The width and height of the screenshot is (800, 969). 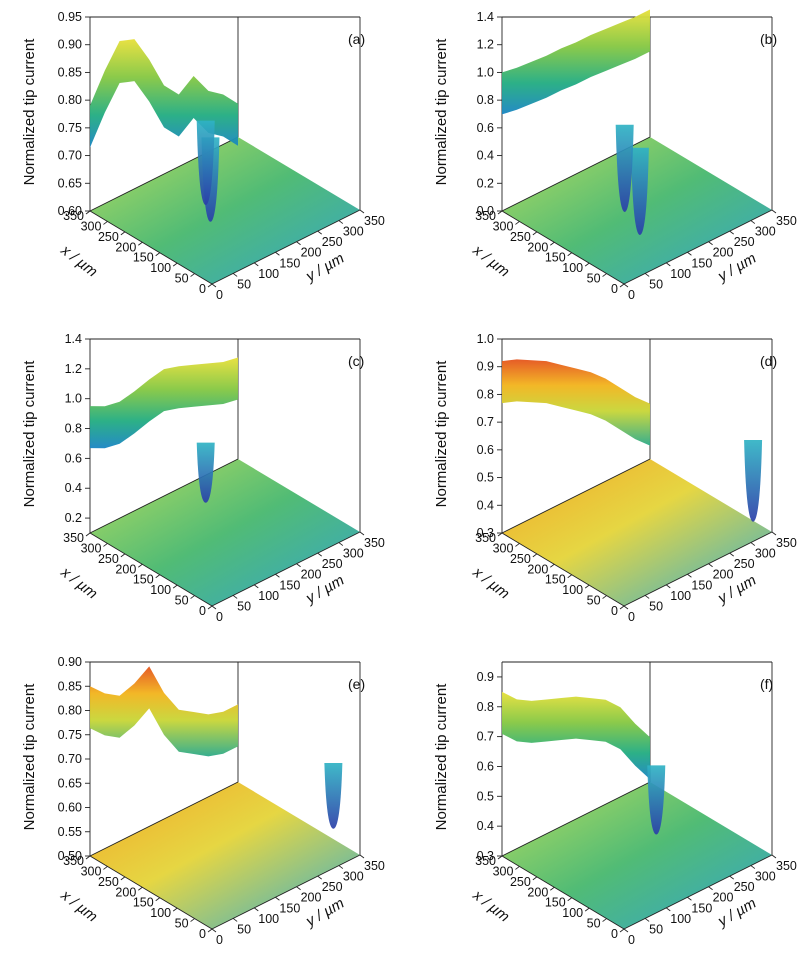 What do you see at coordinates (268, 919) in the screenshot?
I see `y-tick-label: 100` at bounding box center [268, 919].